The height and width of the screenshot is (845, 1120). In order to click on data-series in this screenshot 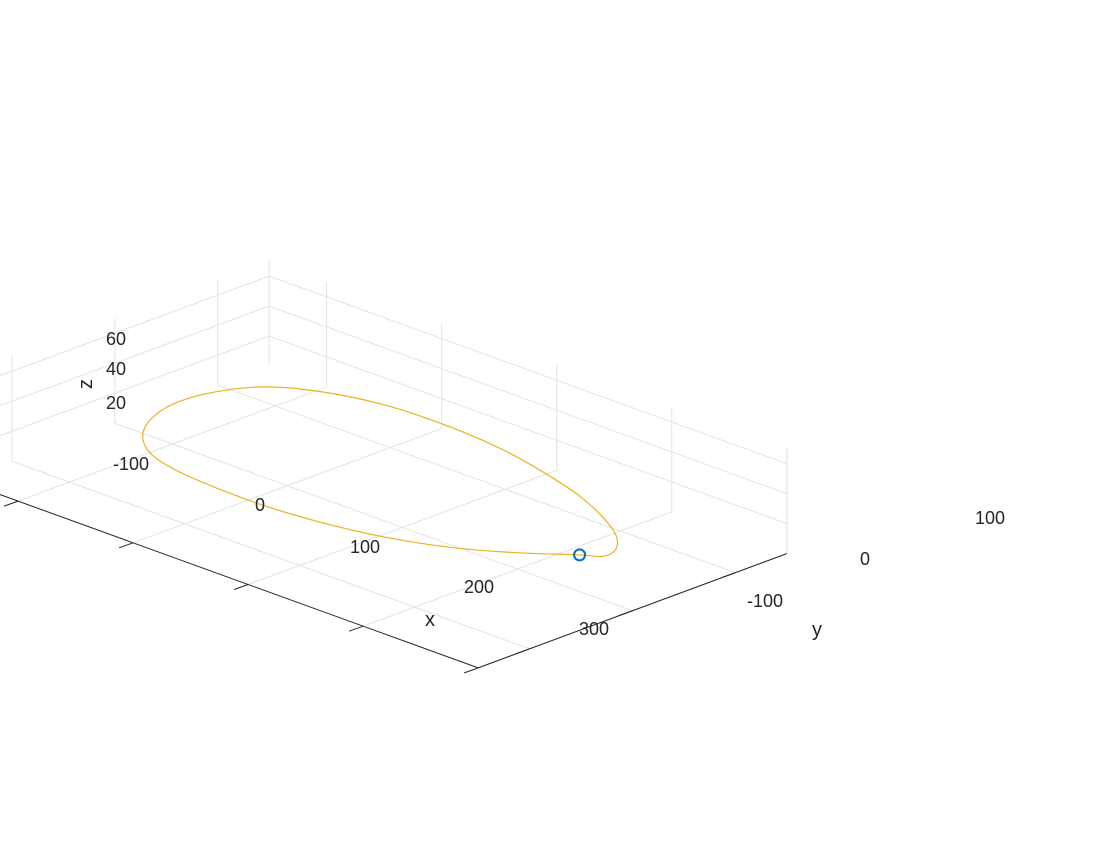, I will do `click(380, 474)`.